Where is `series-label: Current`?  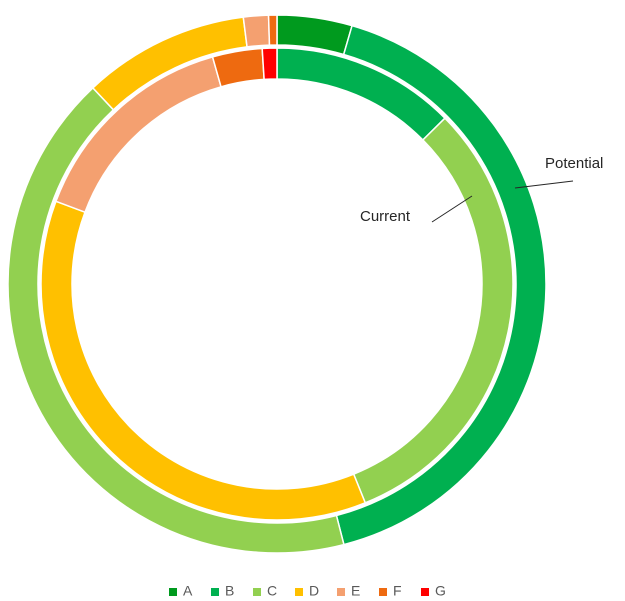
series-label: Current is located at coordinates (385, 216).